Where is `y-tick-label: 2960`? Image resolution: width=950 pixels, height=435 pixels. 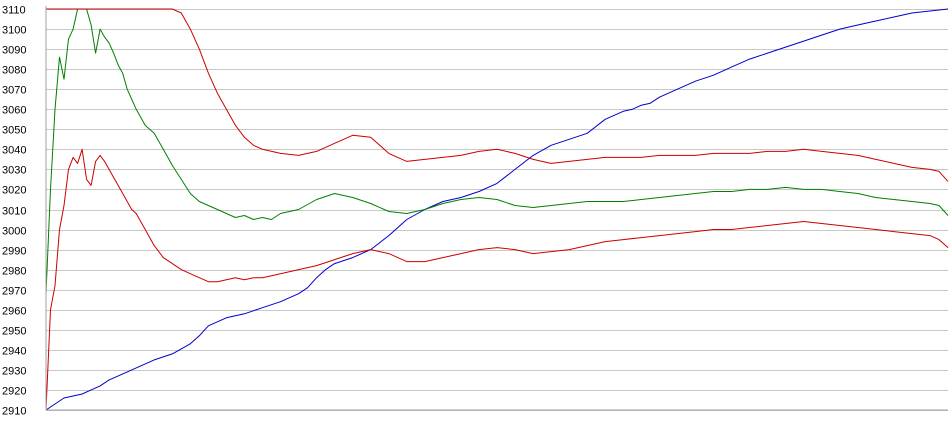 y-tick-label: 2960 is located at coordinates (14, 312).